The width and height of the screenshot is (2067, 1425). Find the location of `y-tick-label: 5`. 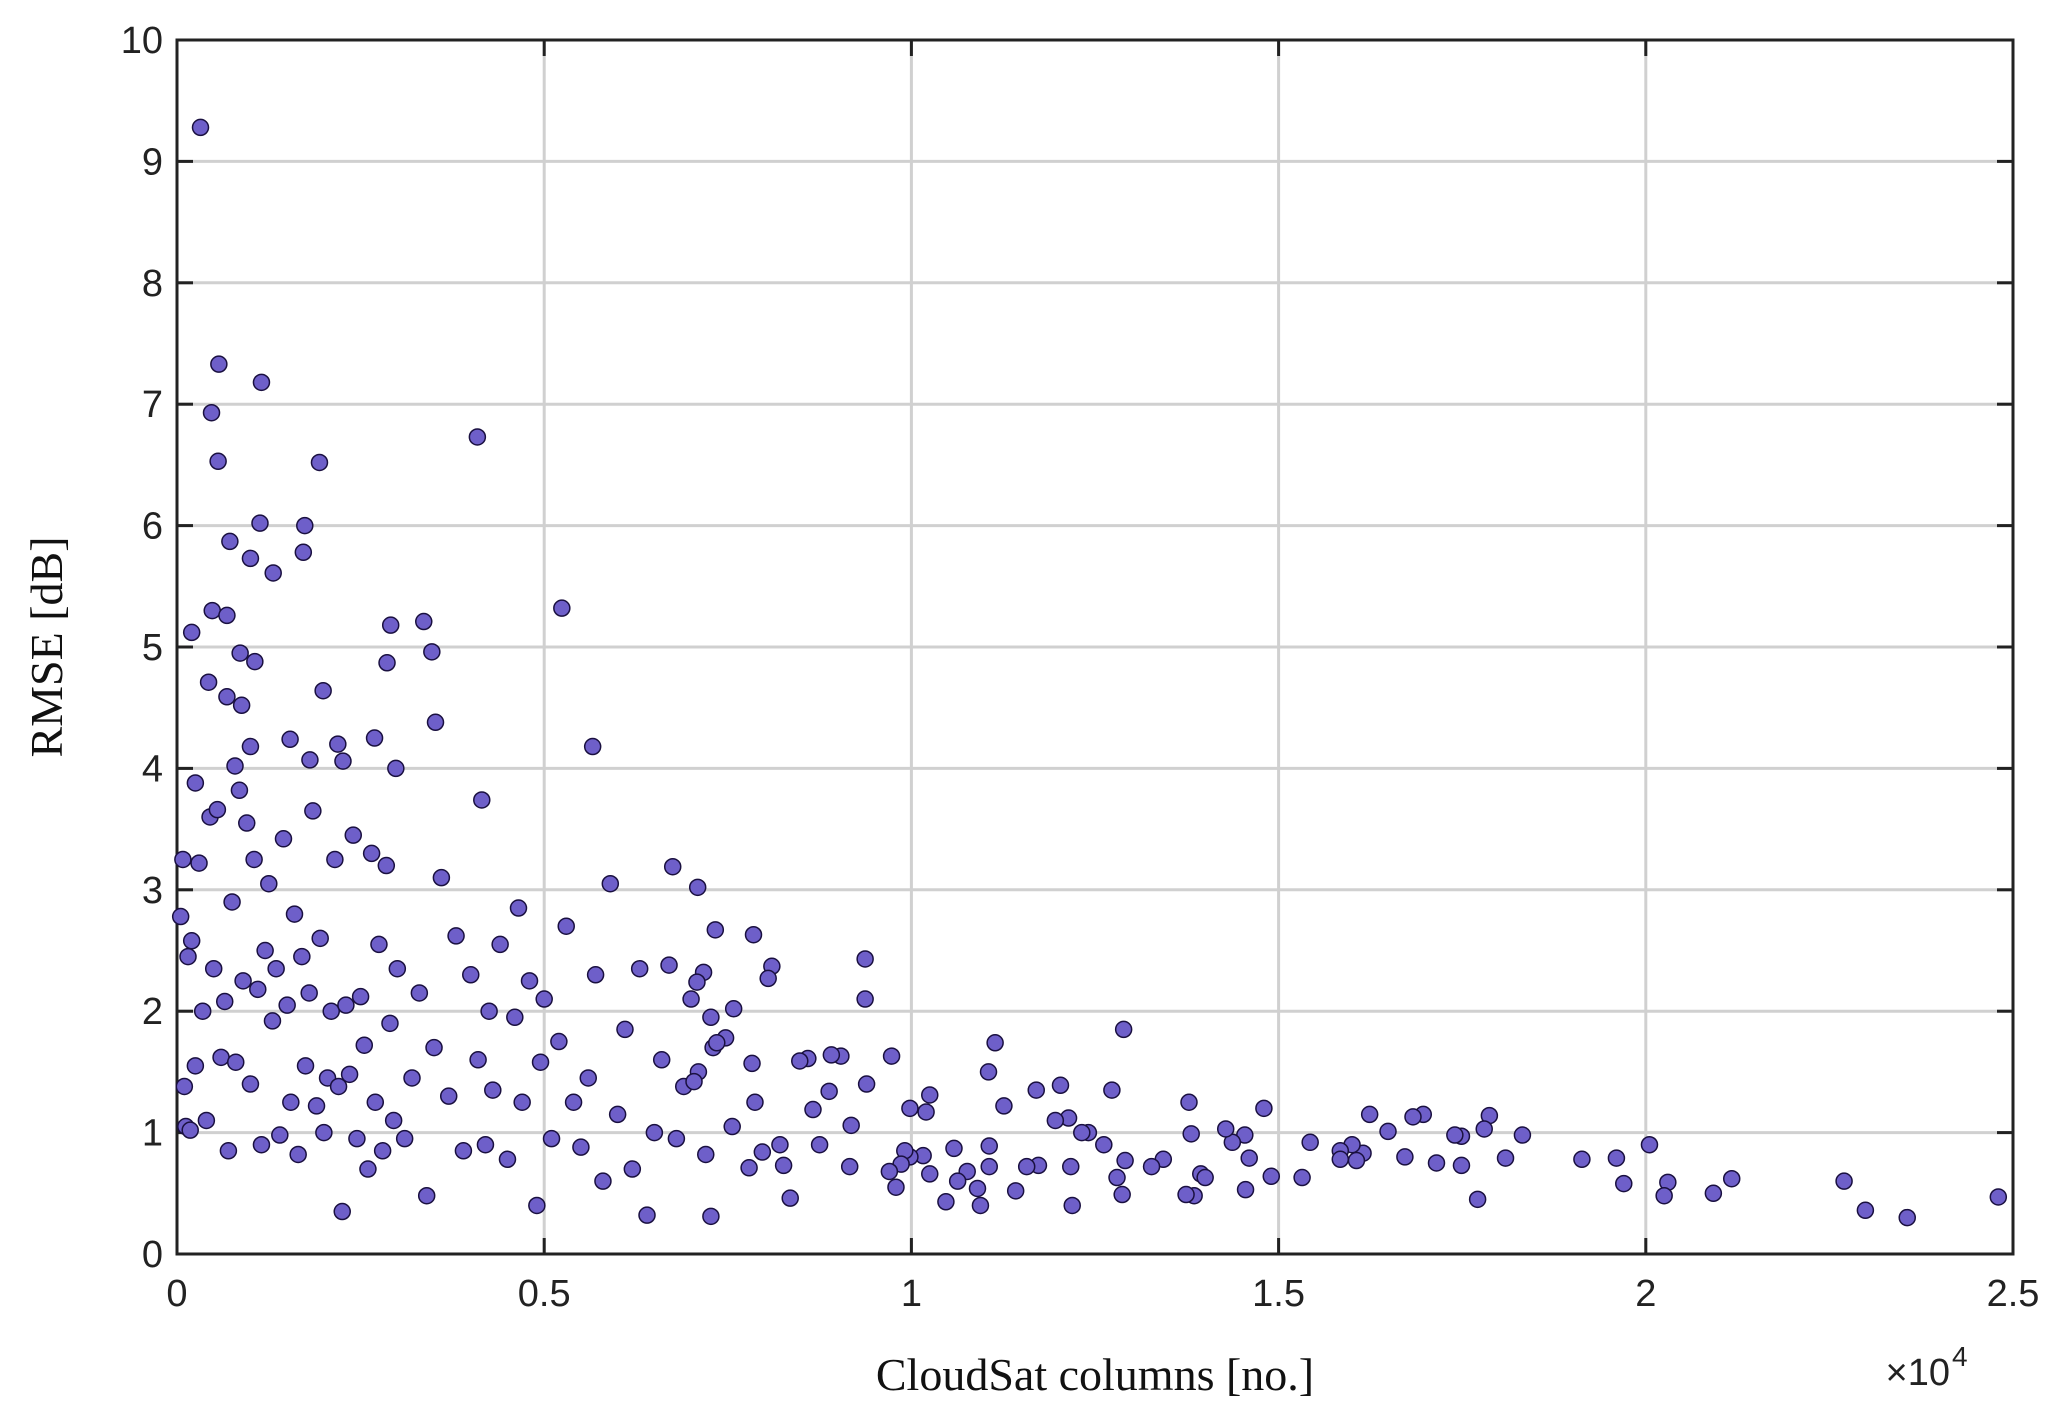

y-tick-label: 5 is located at coordinates (152, 648).